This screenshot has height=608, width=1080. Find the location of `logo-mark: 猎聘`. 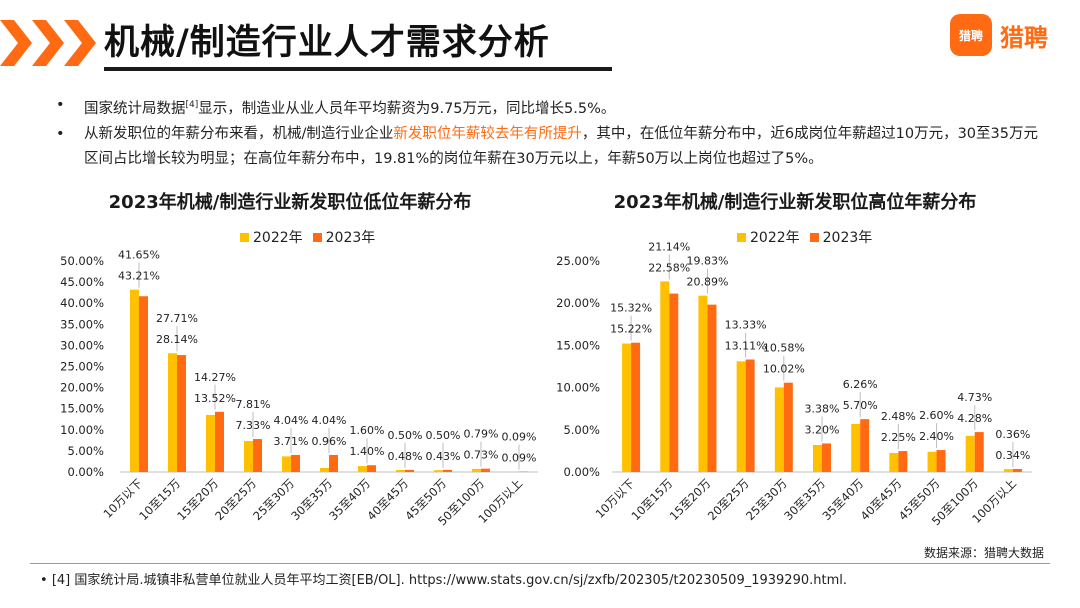

logo-mark: 猎聘 is located at coordinates (971, 35).